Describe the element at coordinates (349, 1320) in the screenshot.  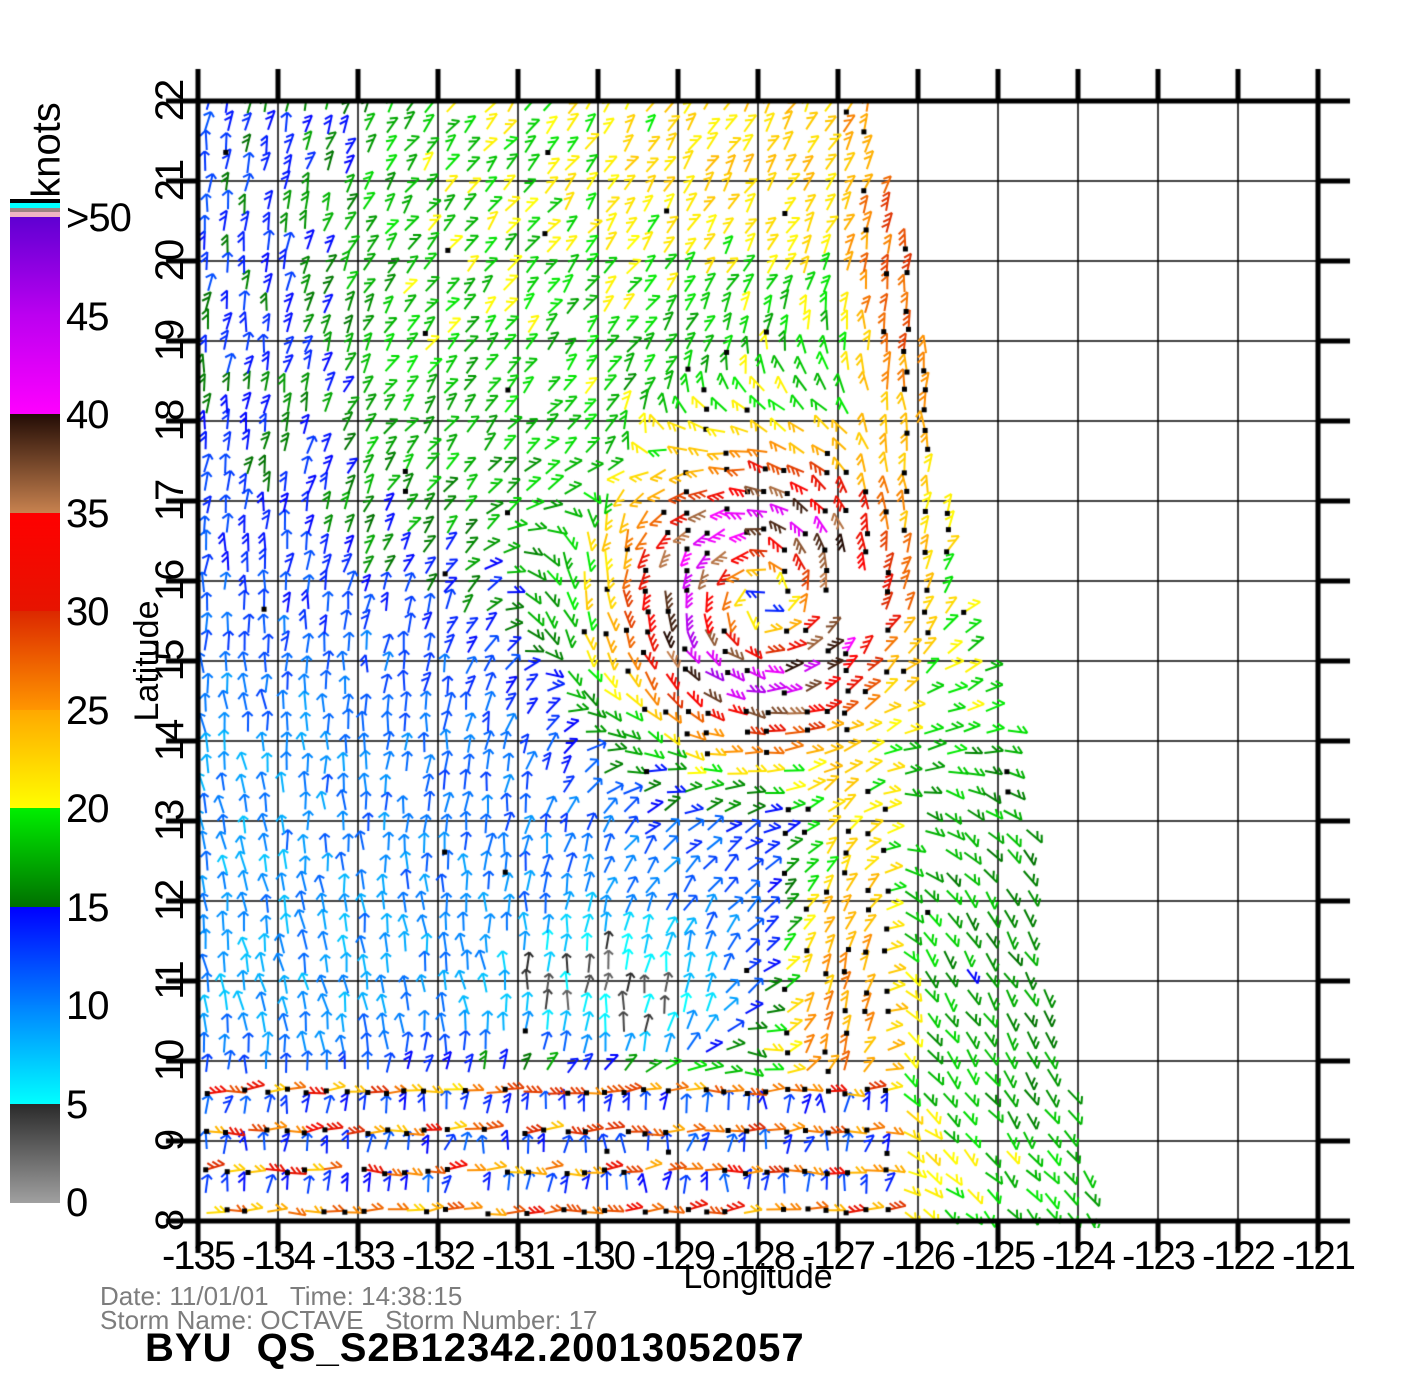
I see `footer-storm-line: Storm Name: OCTAVE Storm Number: 17` at that location.